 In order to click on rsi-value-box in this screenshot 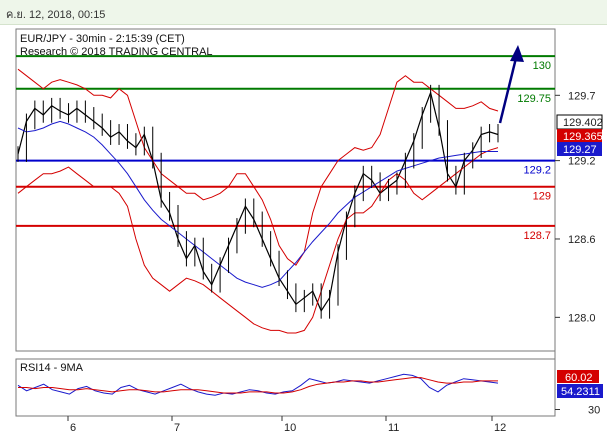, I will do `click(580, 391)`.